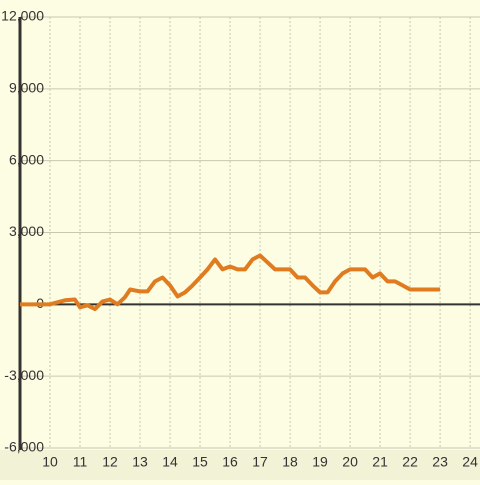 This screenshot has height=485, width=480. Describe the element at coordinates (470, 462) in the screenshot. I see `x-tick-label: 24` at that location.